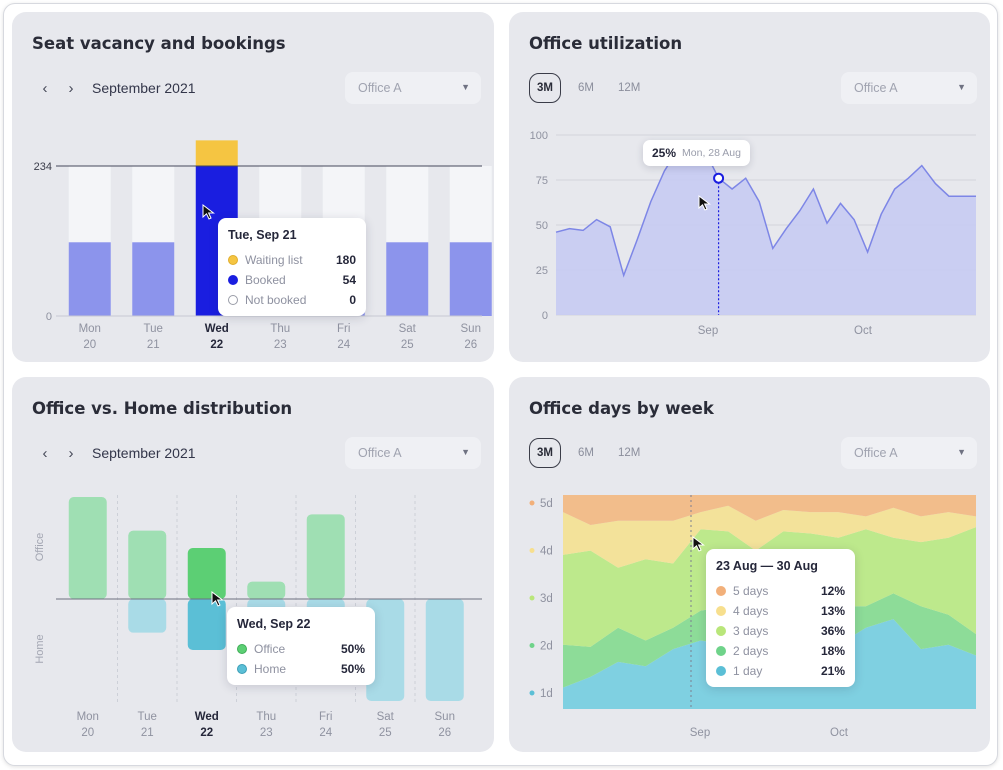 The image size is (1003, 770). Describe the element at coordinates (276, 300) in the screenshot. I see `tooltip-label: Not booked` at that location.